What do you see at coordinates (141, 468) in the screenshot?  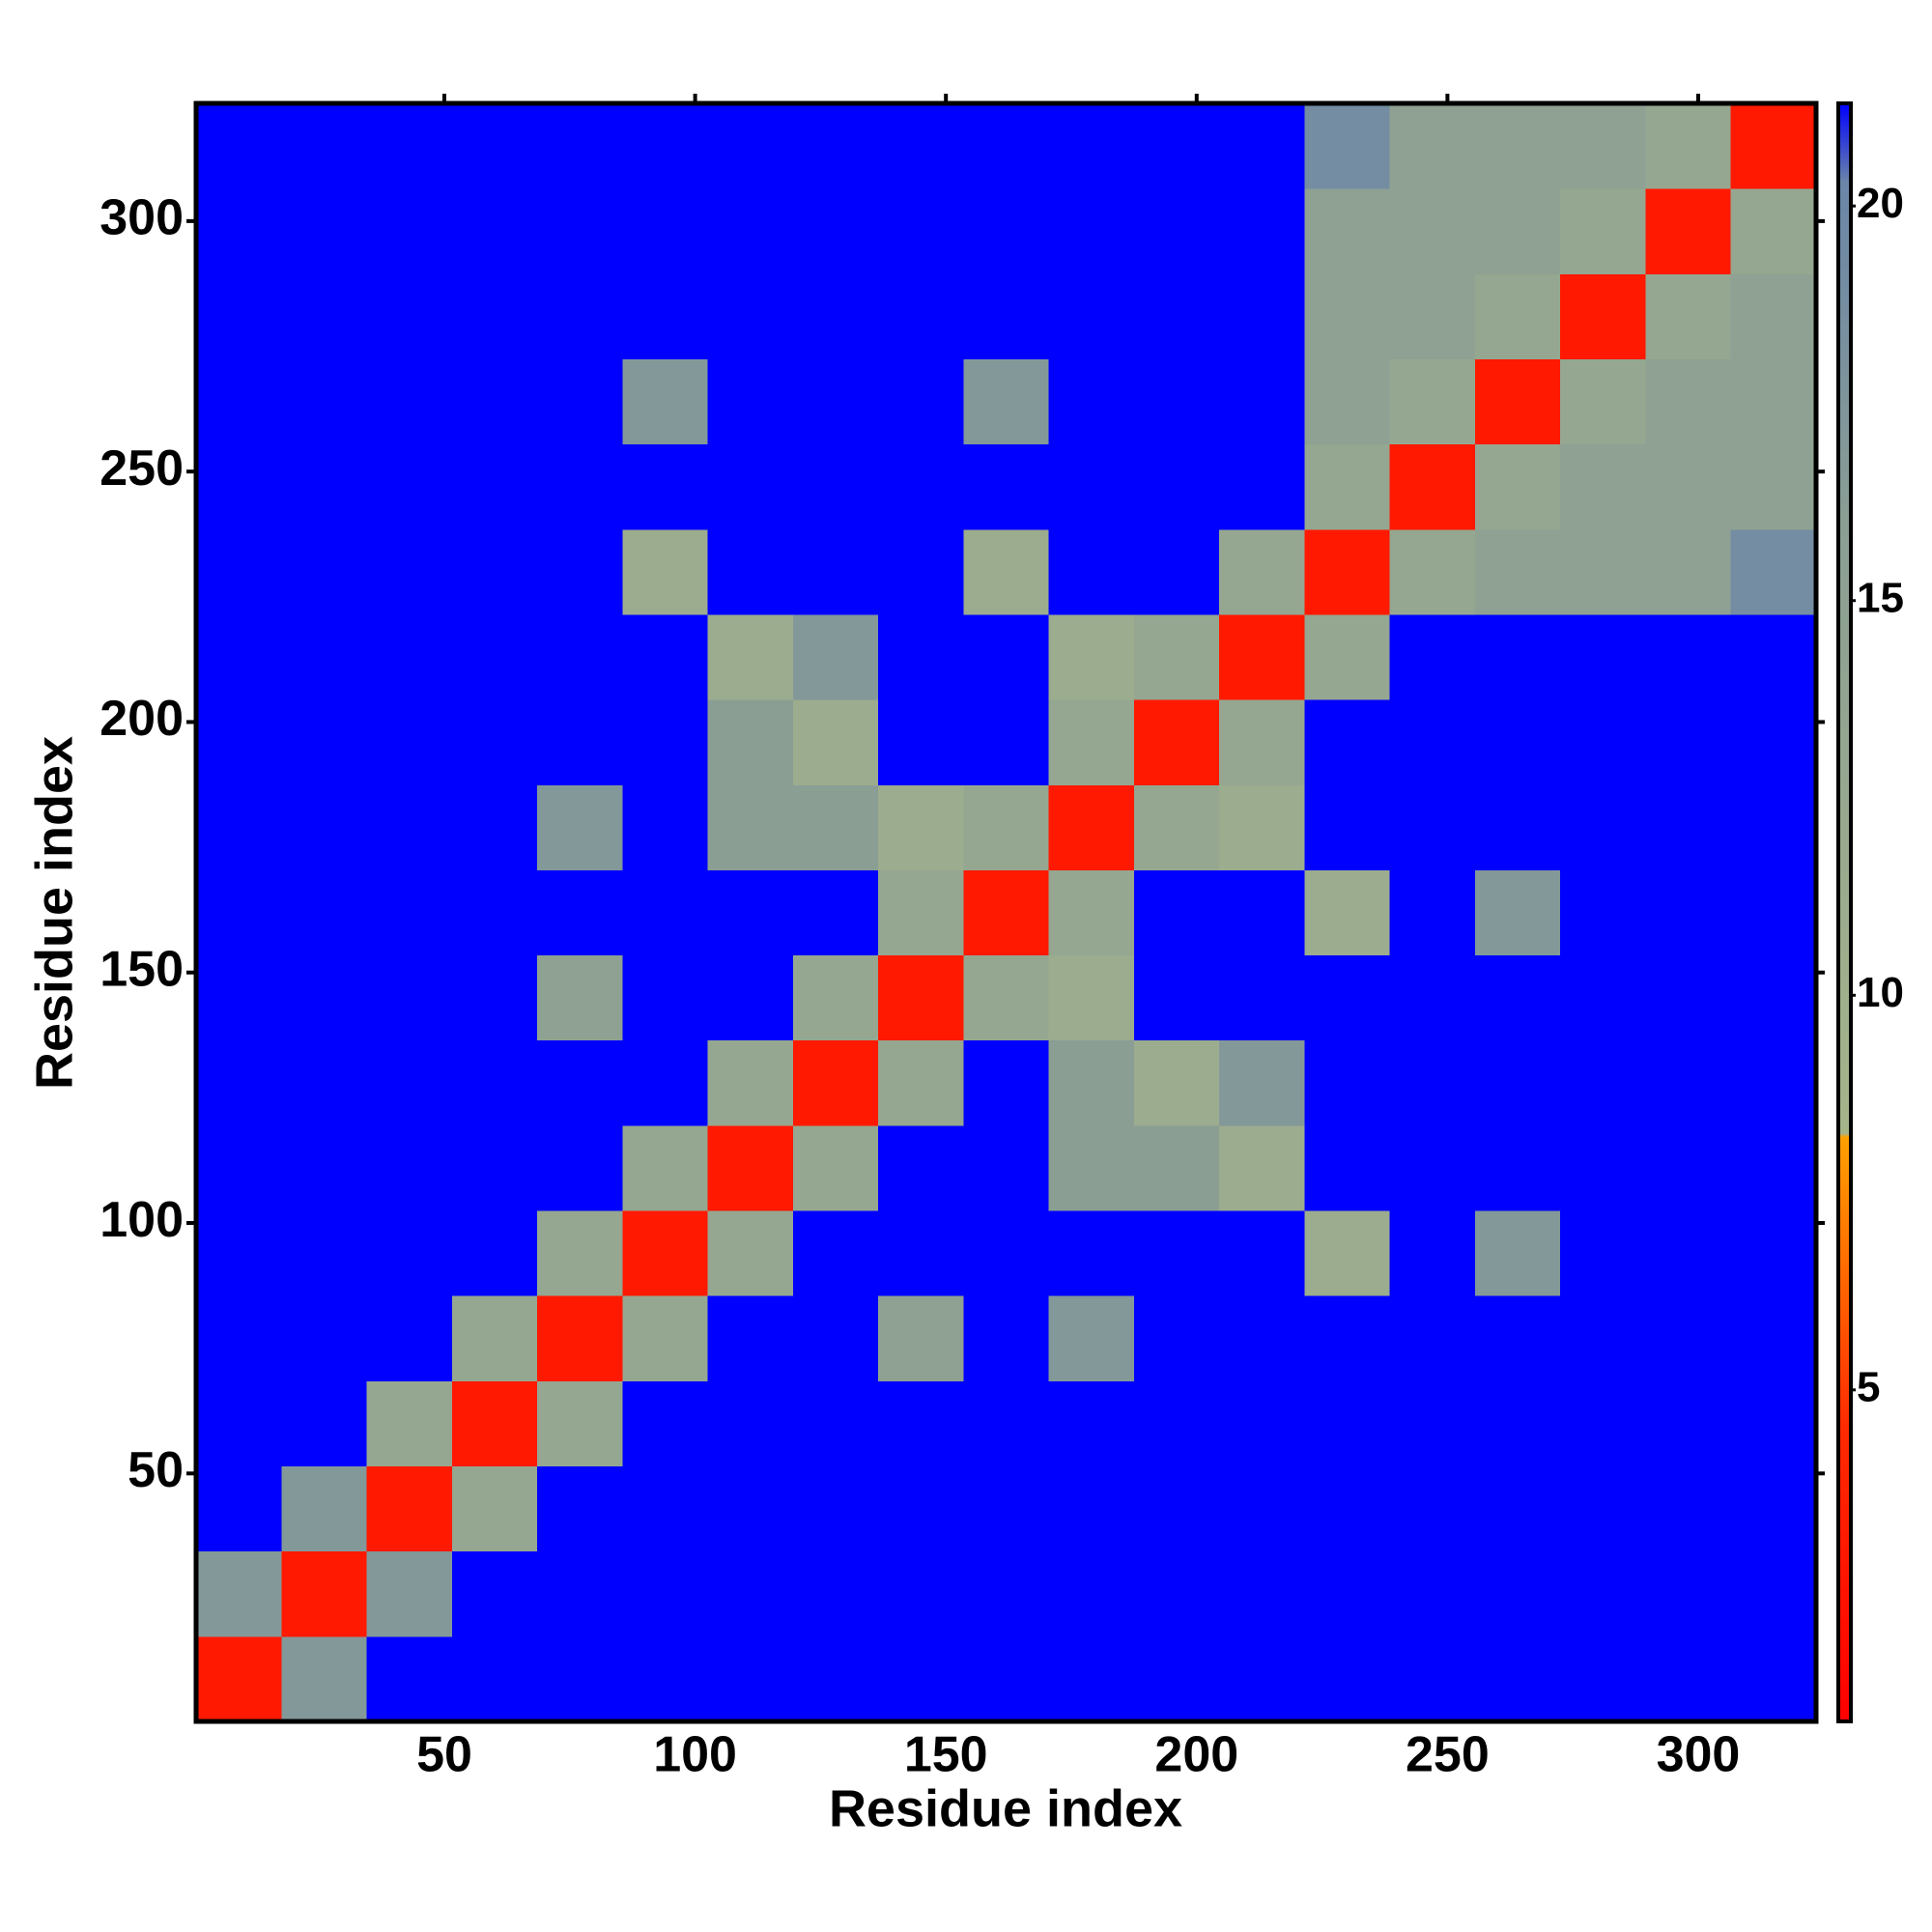 I see `y-tick-label: 250` at bounding box center [141, 468].